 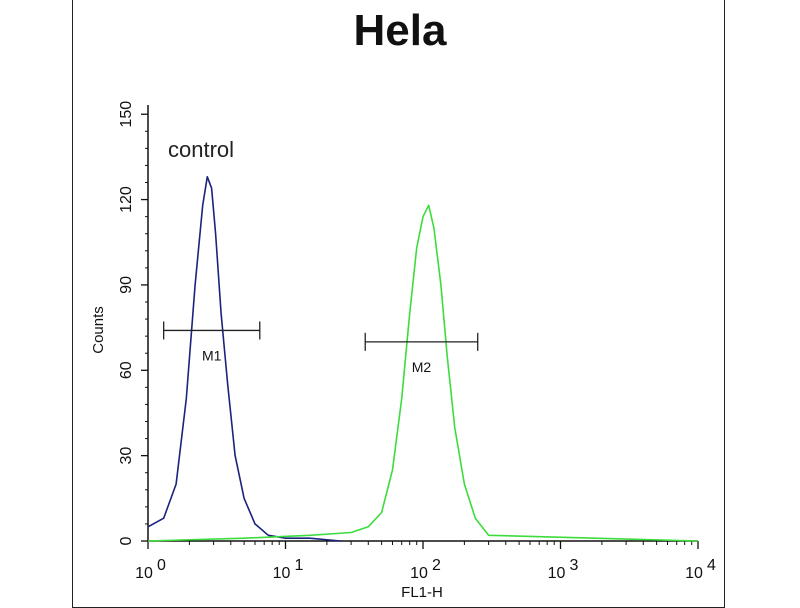 What do you see at coordinates (126, 456) in the screenshot?
I see `y-tick-label-30: 30` at bounding box center [126, 456].